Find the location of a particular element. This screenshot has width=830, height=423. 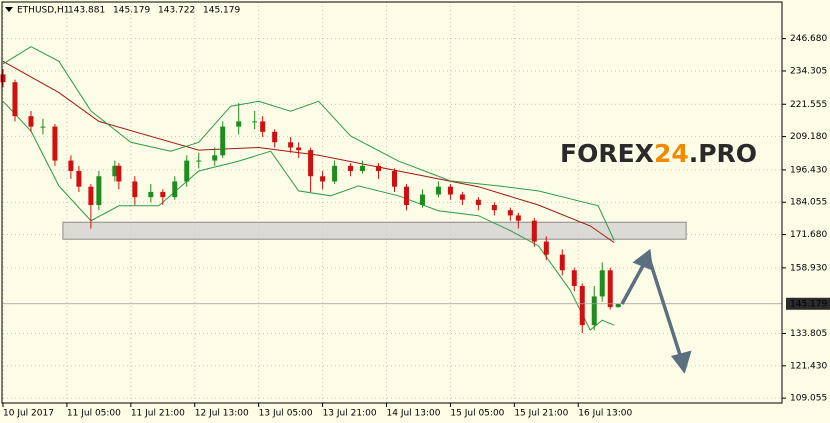

last-price-label: 145.179 is located at coordinates (808, 304).